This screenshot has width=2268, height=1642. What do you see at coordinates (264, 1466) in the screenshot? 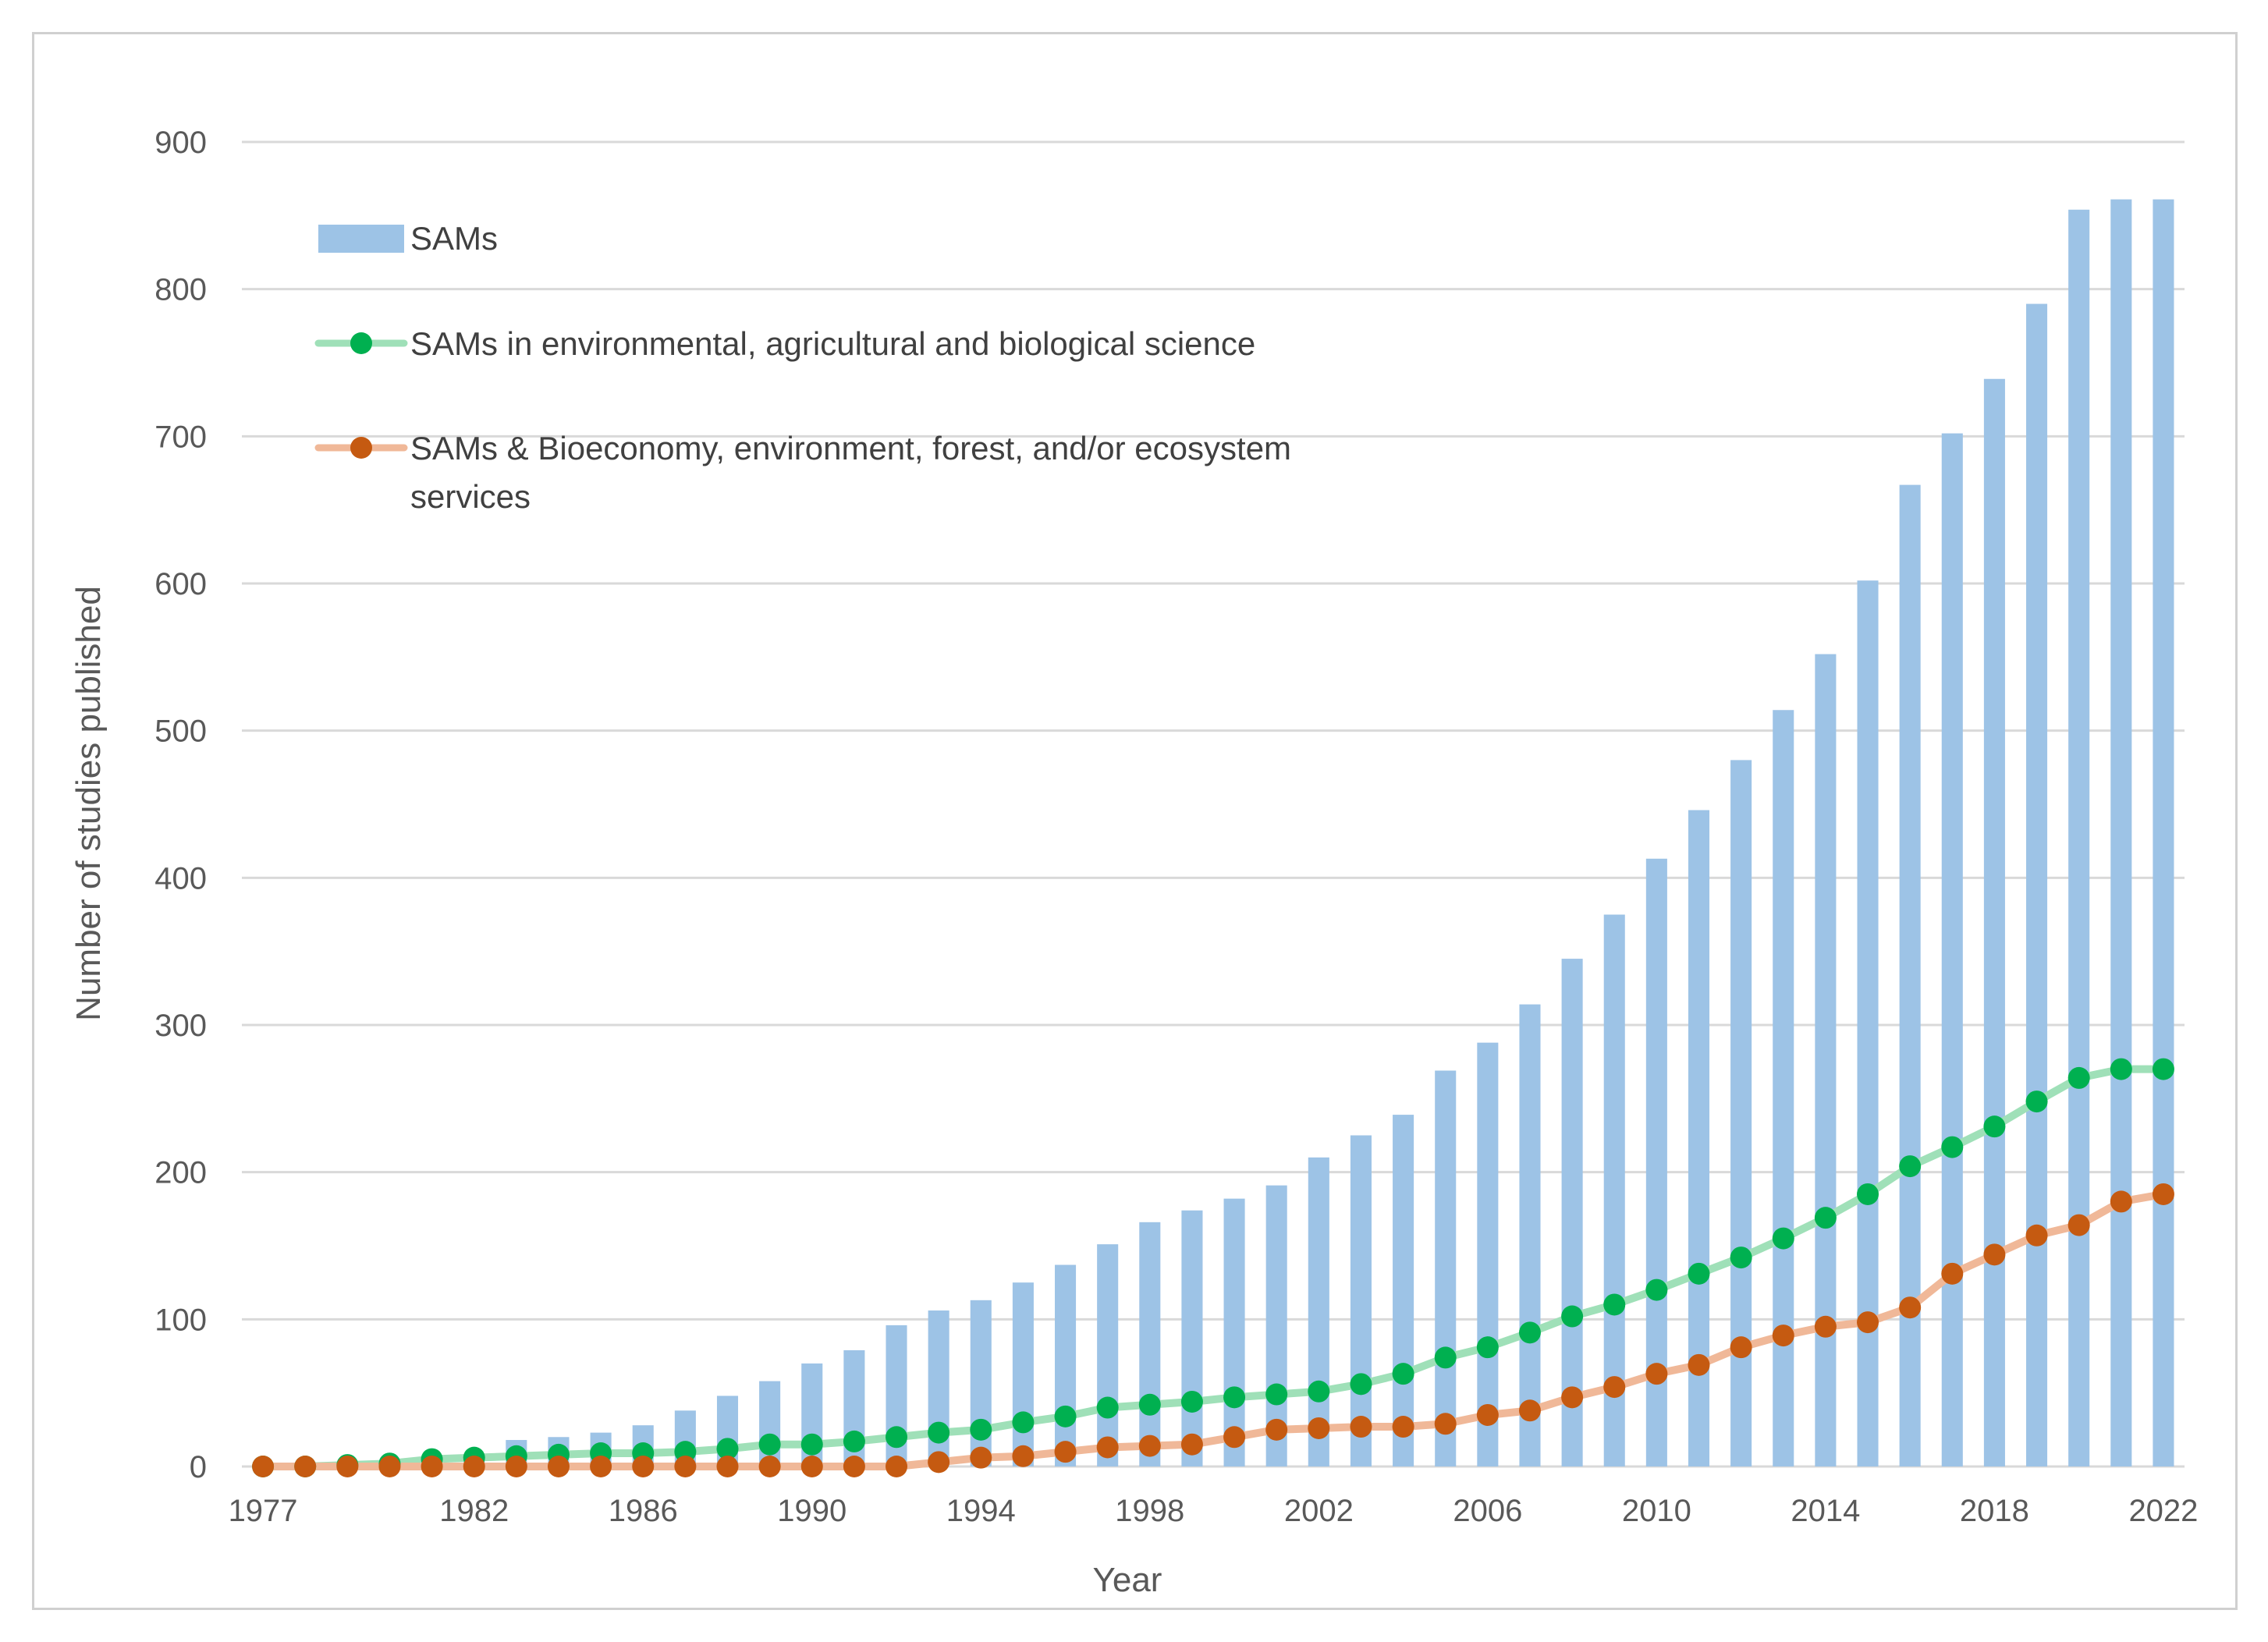
I see `point-series-2-1977` at bounding box center [264, 1466].